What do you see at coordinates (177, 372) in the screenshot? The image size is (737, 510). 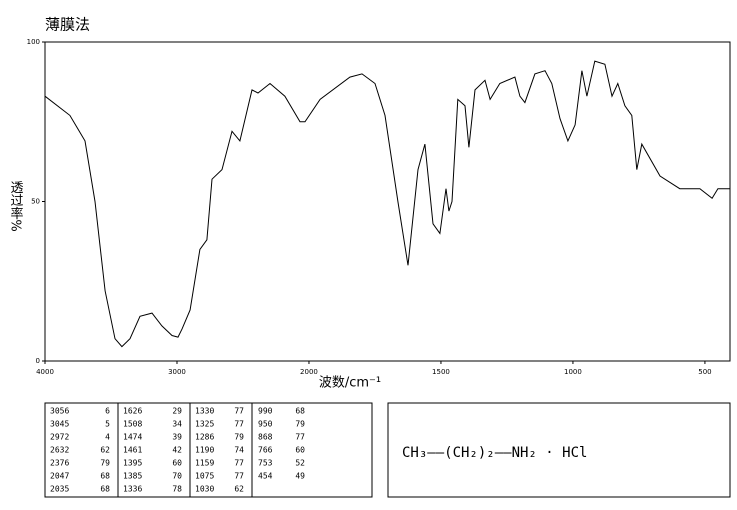 I see `x-tick-label: 3000` at bounding box center [177, 372].